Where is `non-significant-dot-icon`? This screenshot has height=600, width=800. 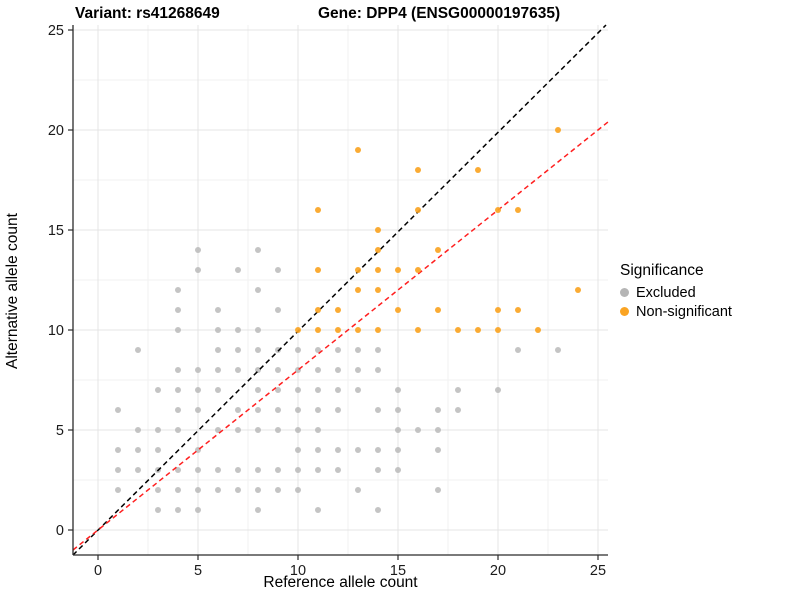
non-significant-dot-icon is located at coordinates (624, 311).